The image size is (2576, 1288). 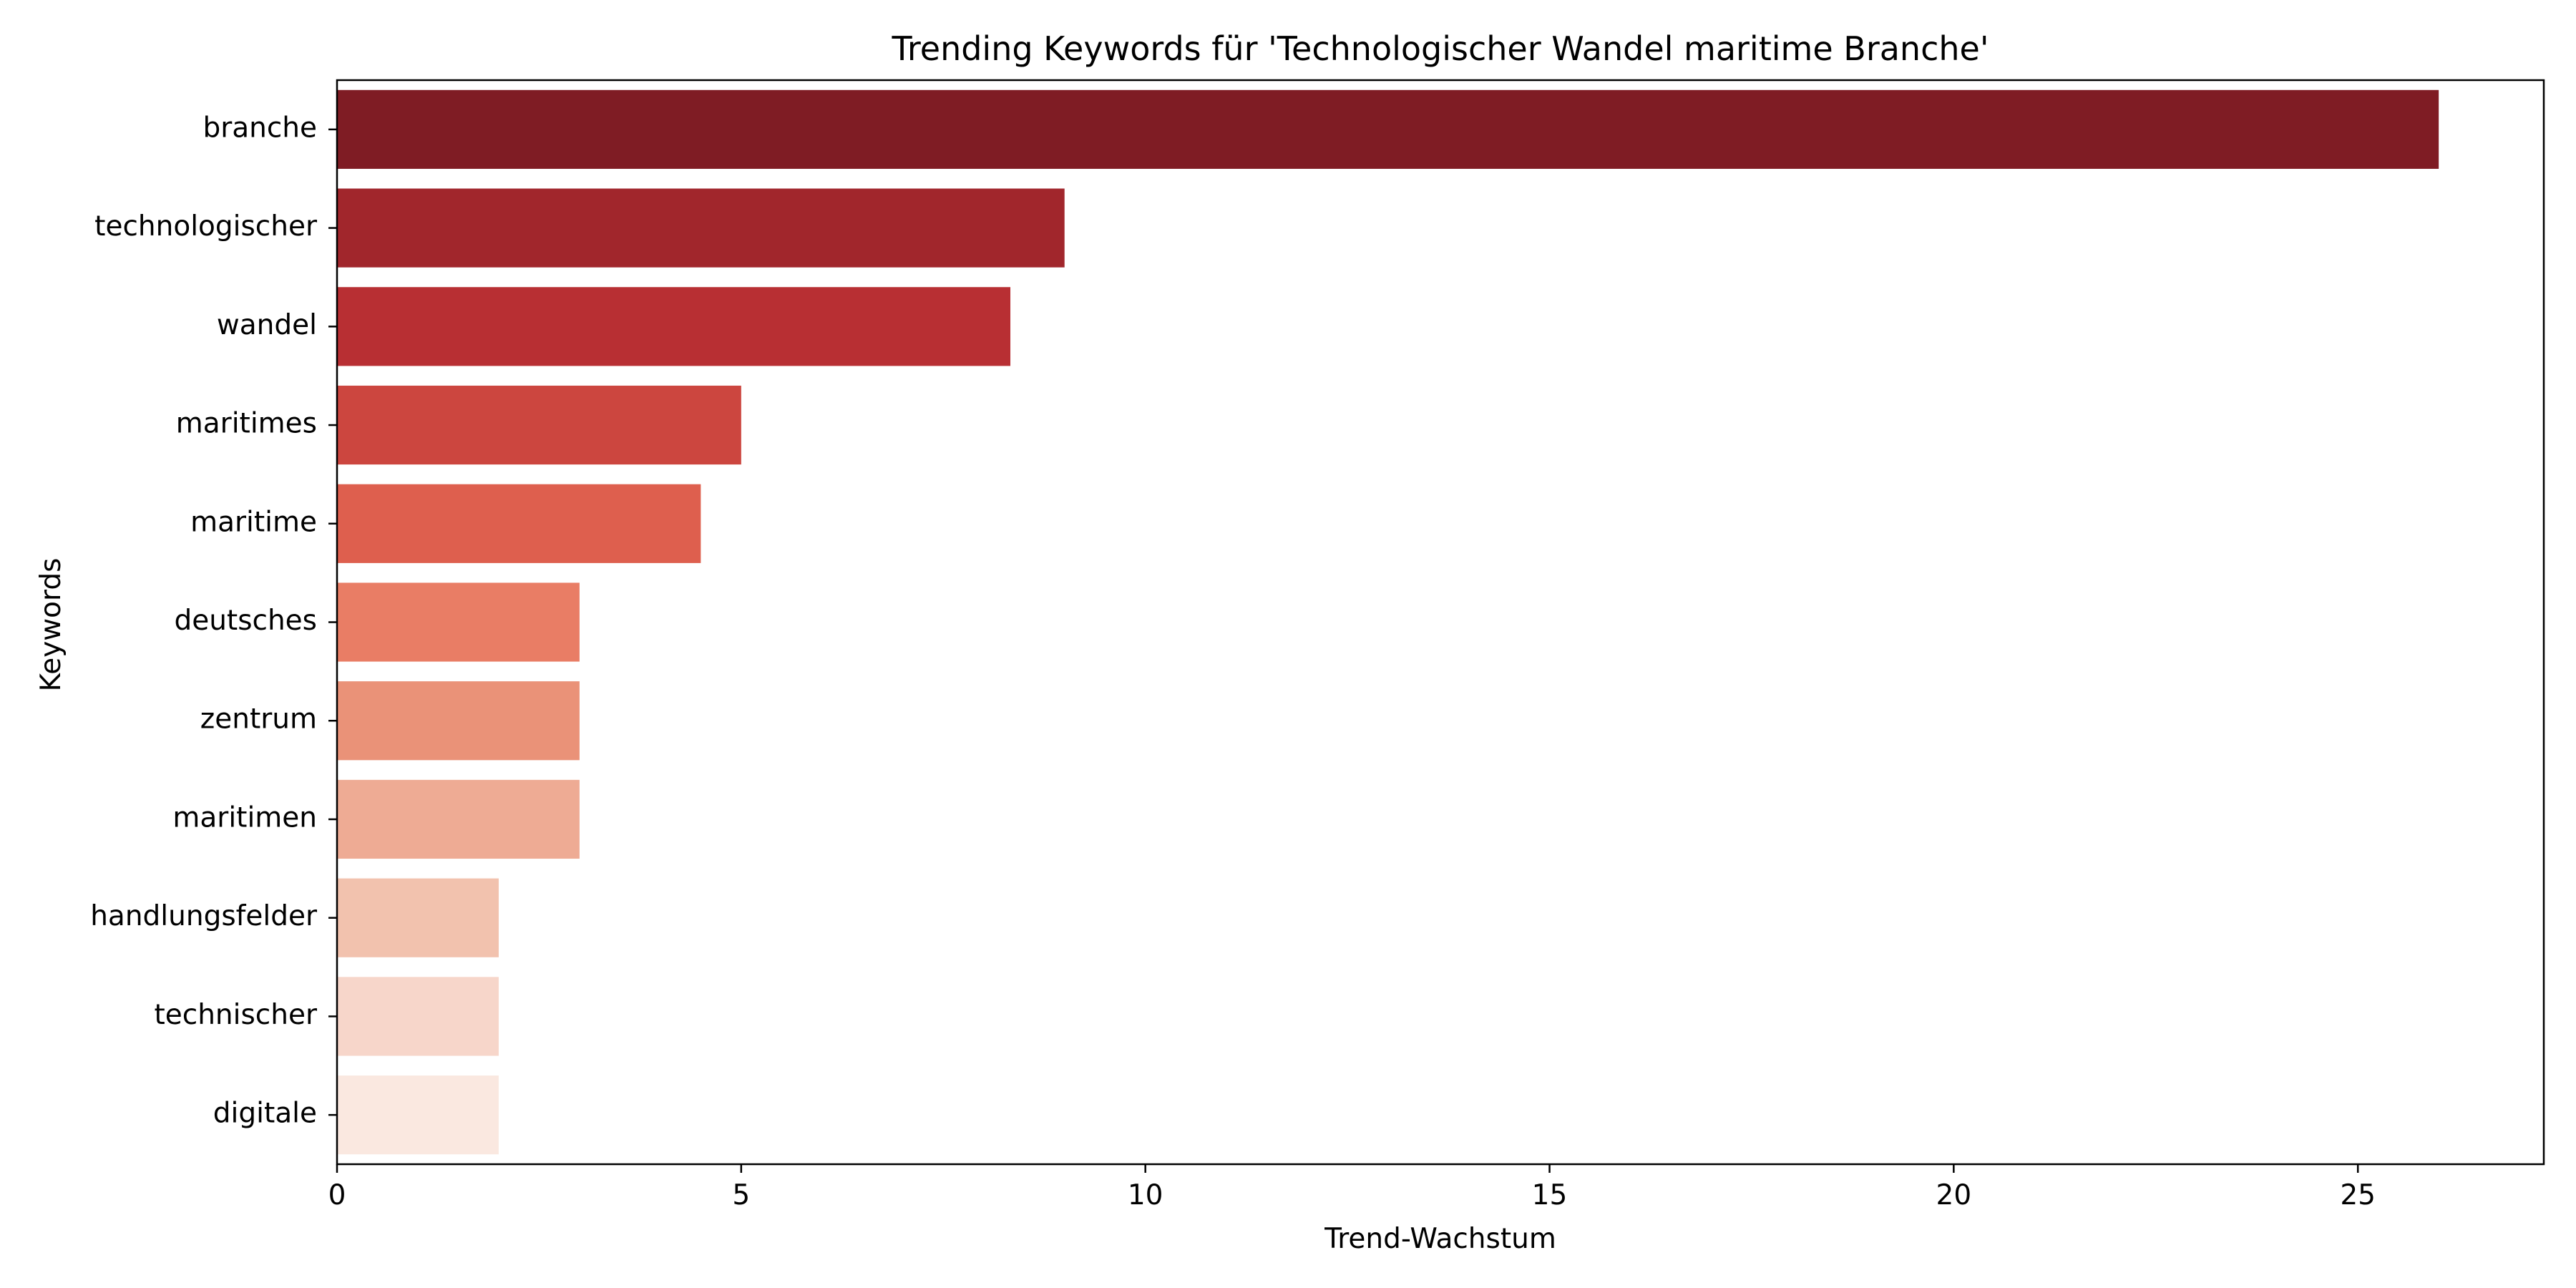 I want to click on bar-maritimen, so click(x=458, y=819).